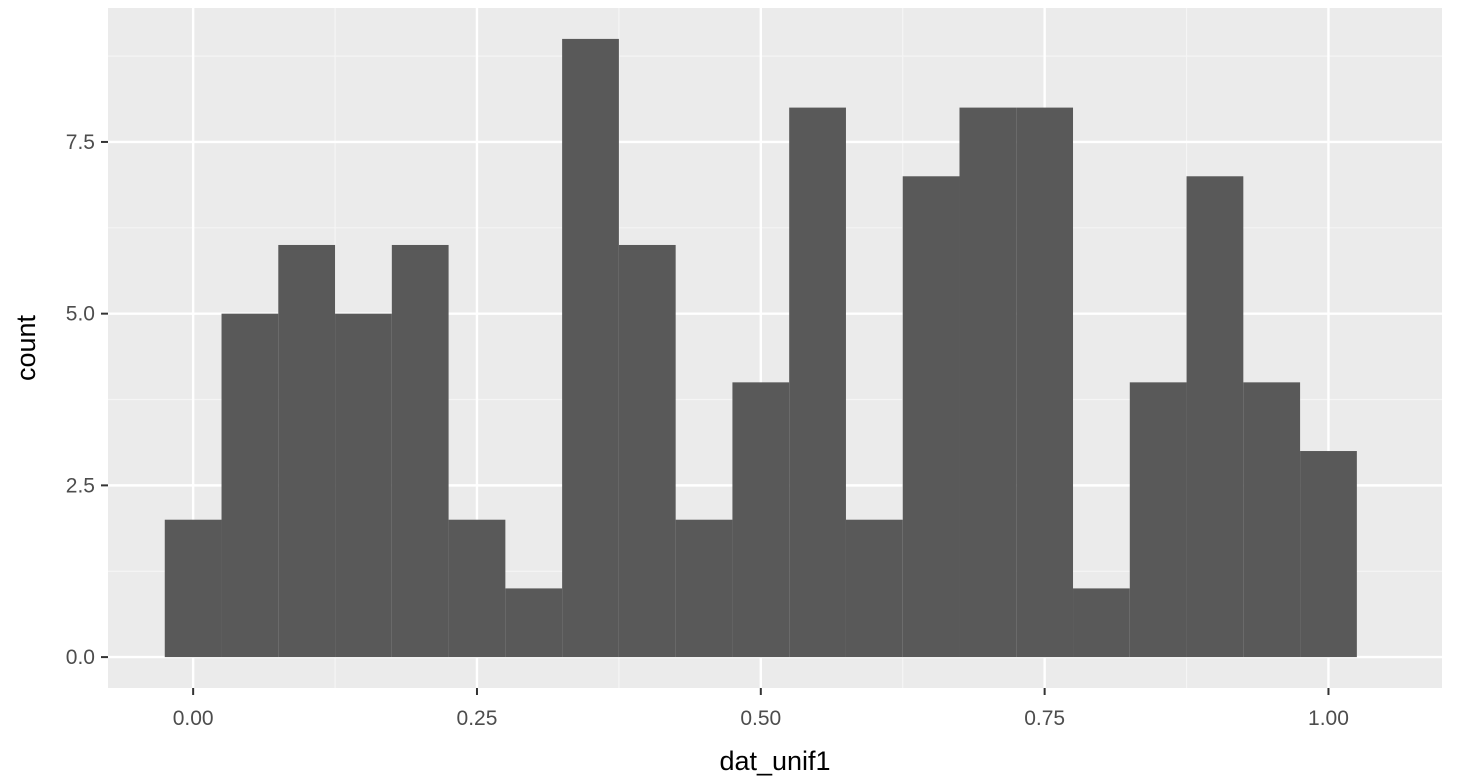  Describe the element at coordinates (26, 347) in the screenshot. I see `y-axis-title: count` at that location.